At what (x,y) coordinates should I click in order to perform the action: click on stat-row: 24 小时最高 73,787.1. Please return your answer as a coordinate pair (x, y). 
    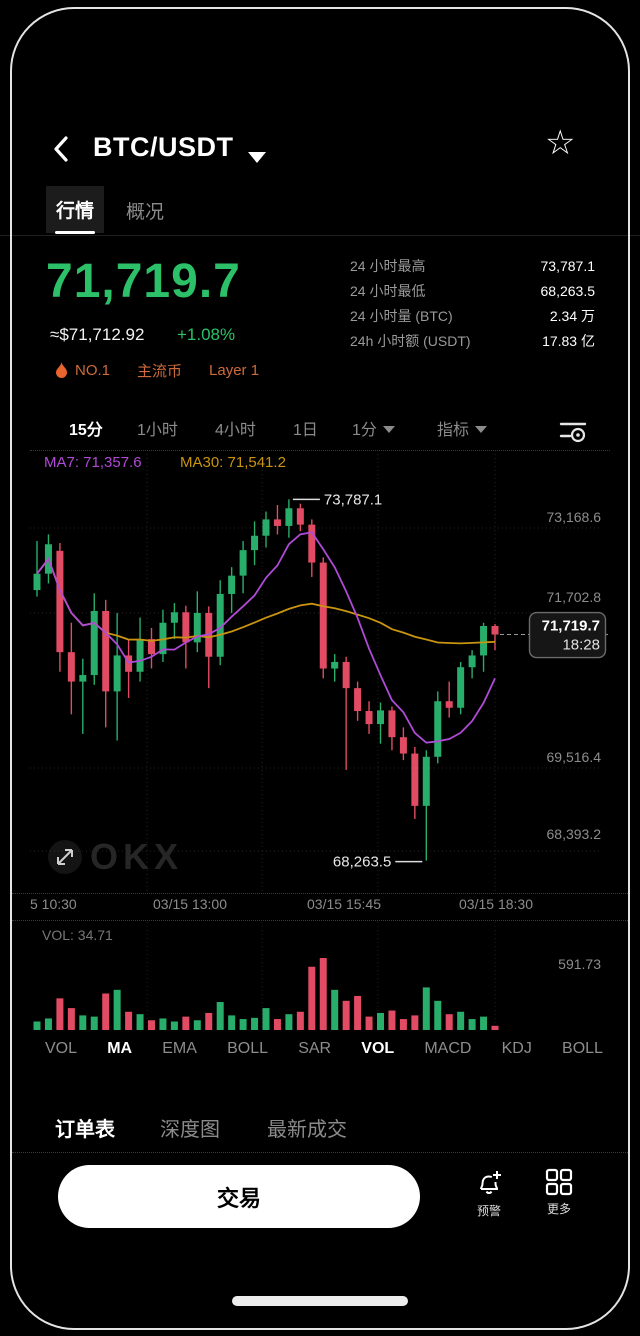
    Looking at the image, I should click on (472, 265).